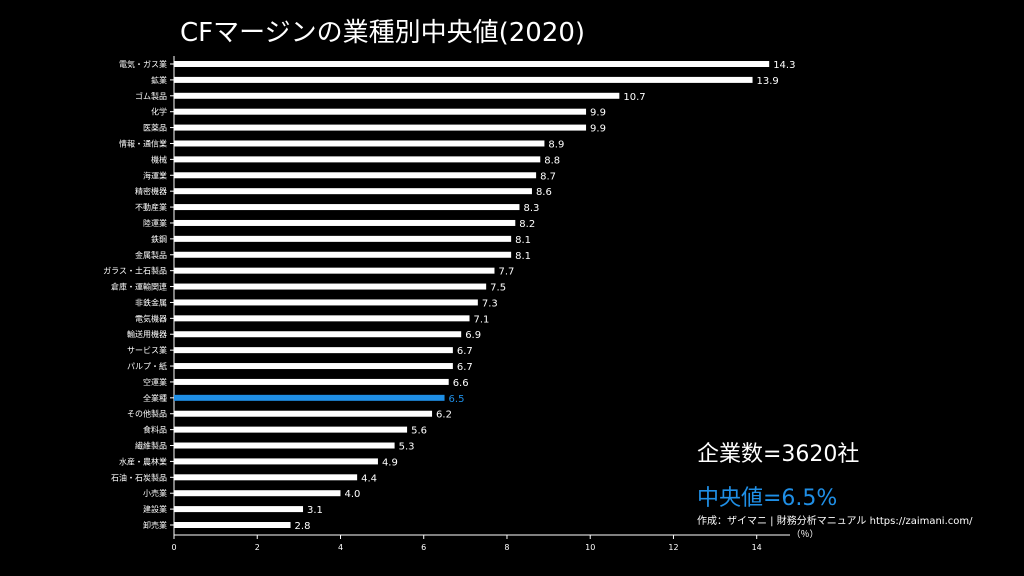 Image resolution: width=1024 pixels, height=576 pixels. What do you see at coordinates (482, 319) in the screenshot?
I see `value-label: 7.1` at bounding box center [482, 319].